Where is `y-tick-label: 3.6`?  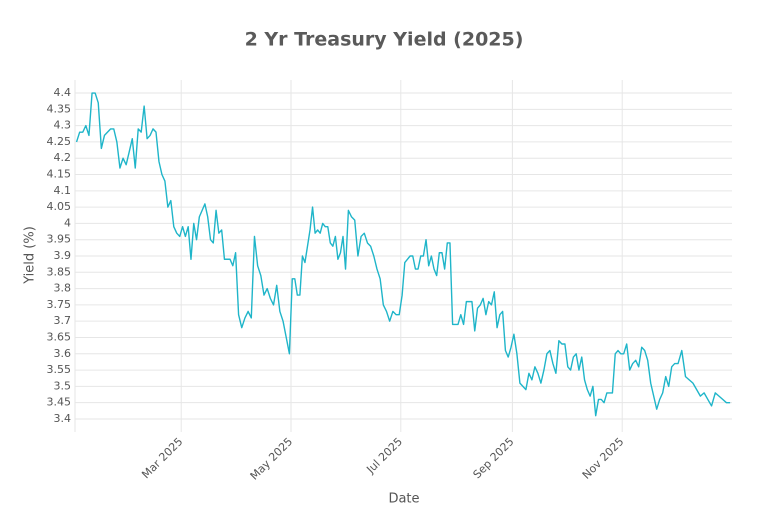
y-tick-label: 3.6 is located at coordinates (63, 353).